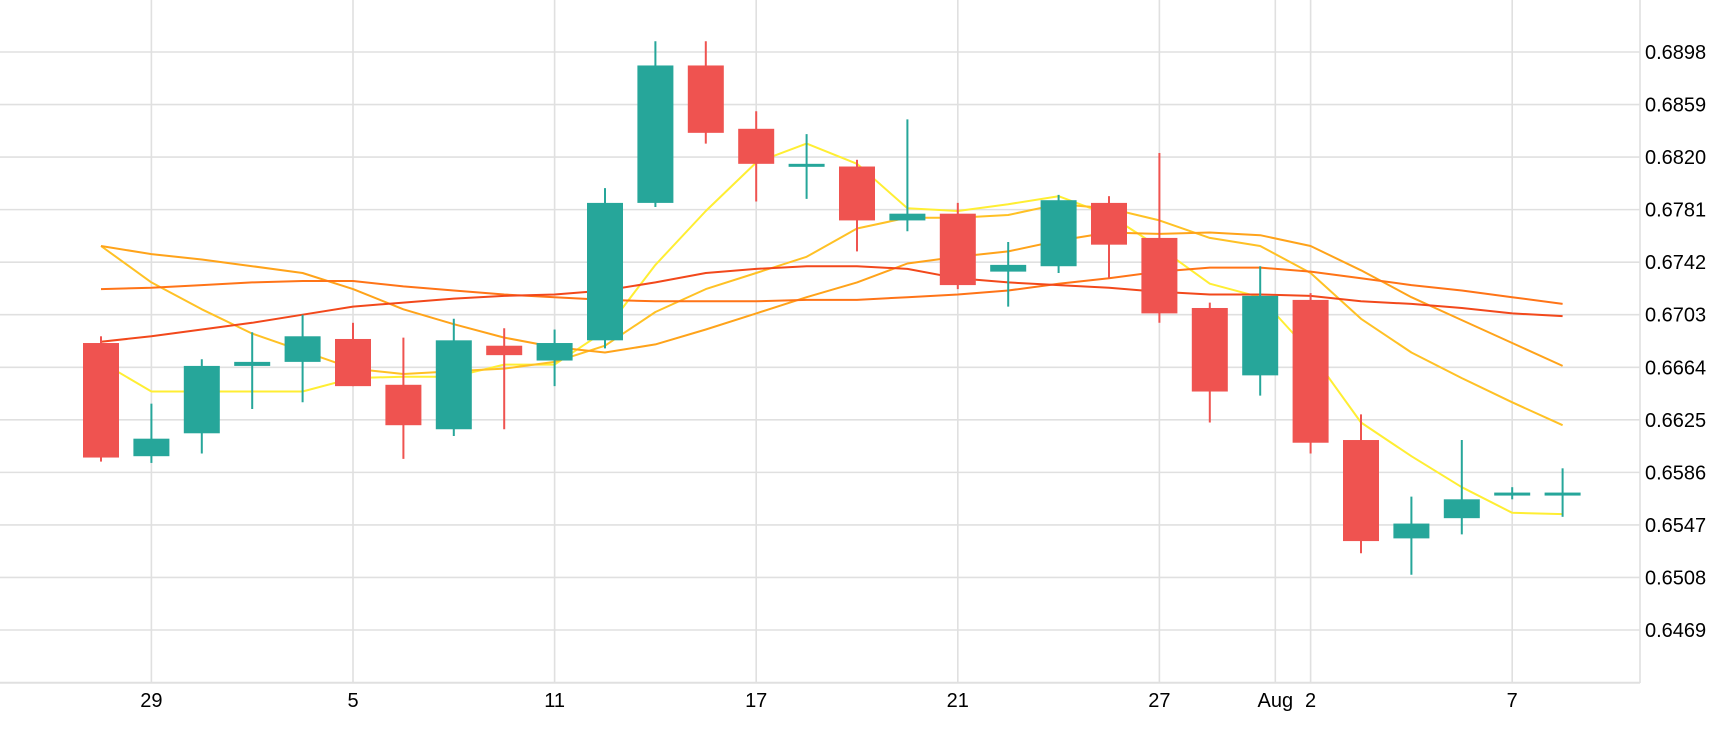 The height and width of the screenshot is (735, 1730). What do you see at coordinates (1276, 701) in the screenshot?
I see `x-tick-label: Aug` at bounding box center [1276, 701].